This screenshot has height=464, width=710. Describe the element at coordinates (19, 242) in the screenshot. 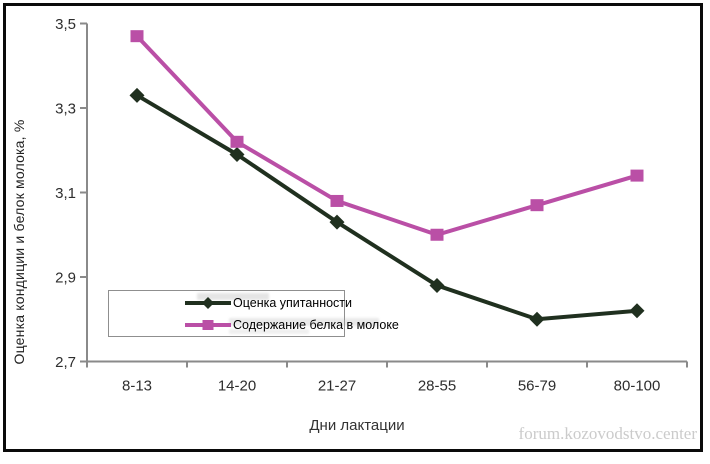

I see `y-axis-title: Оценка кондиции и белок молока, %` at that location.